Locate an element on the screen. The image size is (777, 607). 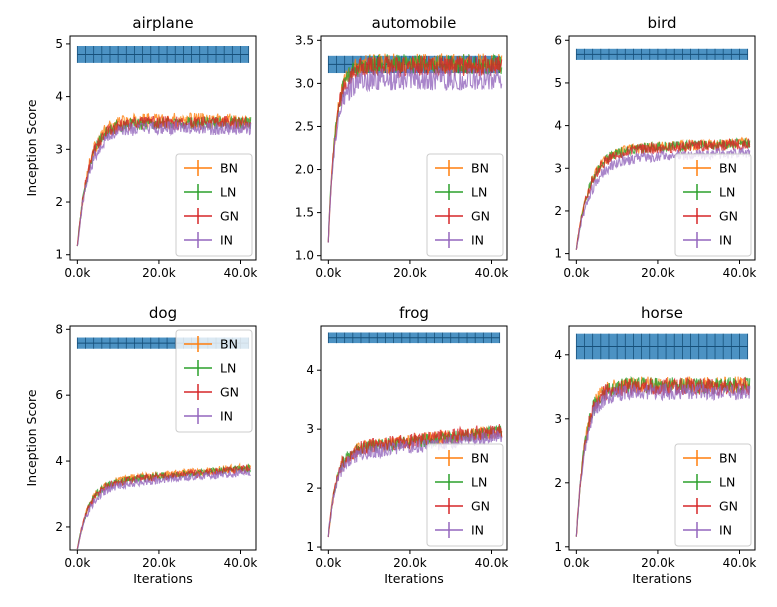
y-tick-label: 2.0 is located at coordinates (304, 170).